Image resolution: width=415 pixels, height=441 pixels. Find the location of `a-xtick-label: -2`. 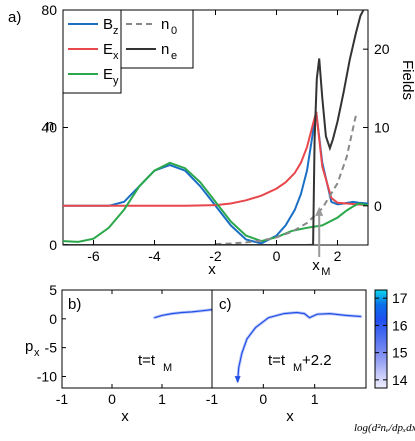

a-xtick-label: -2 is located at coordinates (215, 256).